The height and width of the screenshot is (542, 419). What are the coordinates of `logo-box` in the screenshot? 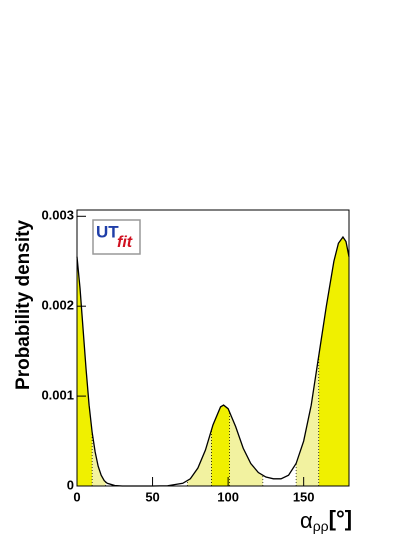 It's located at (116, 237).